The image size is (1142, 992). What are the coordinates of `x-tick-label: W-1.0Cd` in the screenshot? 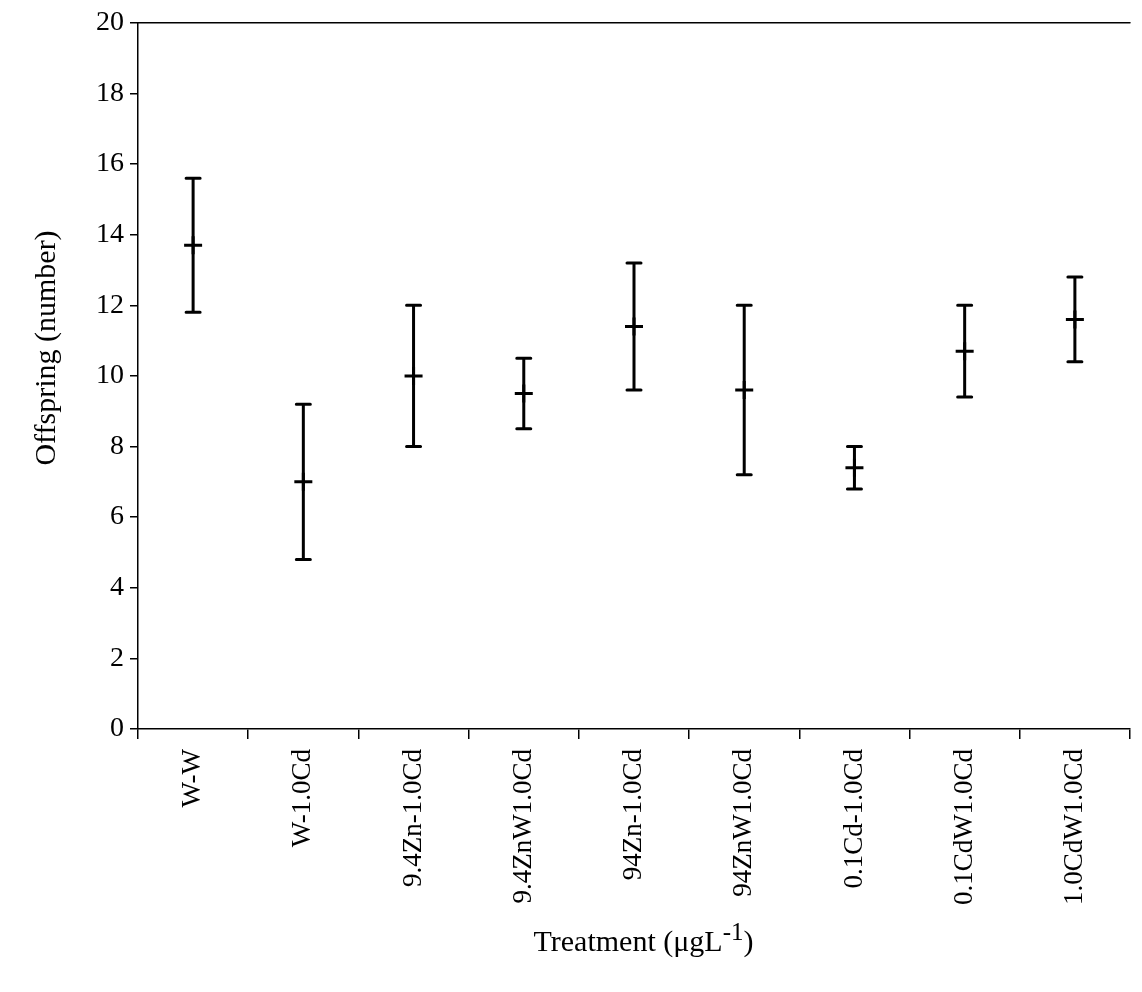 It's located at (301, 798).